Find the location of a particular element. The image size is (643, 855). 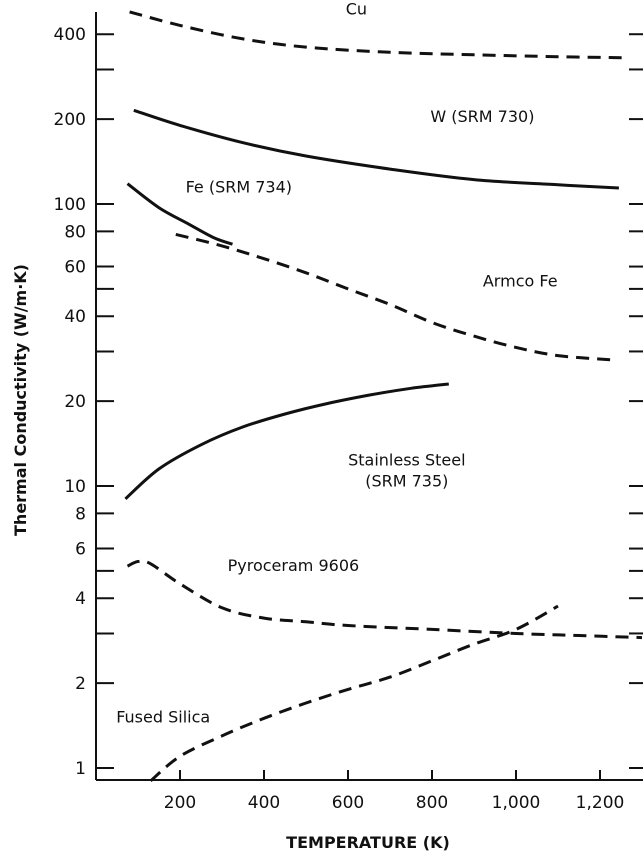

series-line-armco-fe is located at coordinates (394, 297).